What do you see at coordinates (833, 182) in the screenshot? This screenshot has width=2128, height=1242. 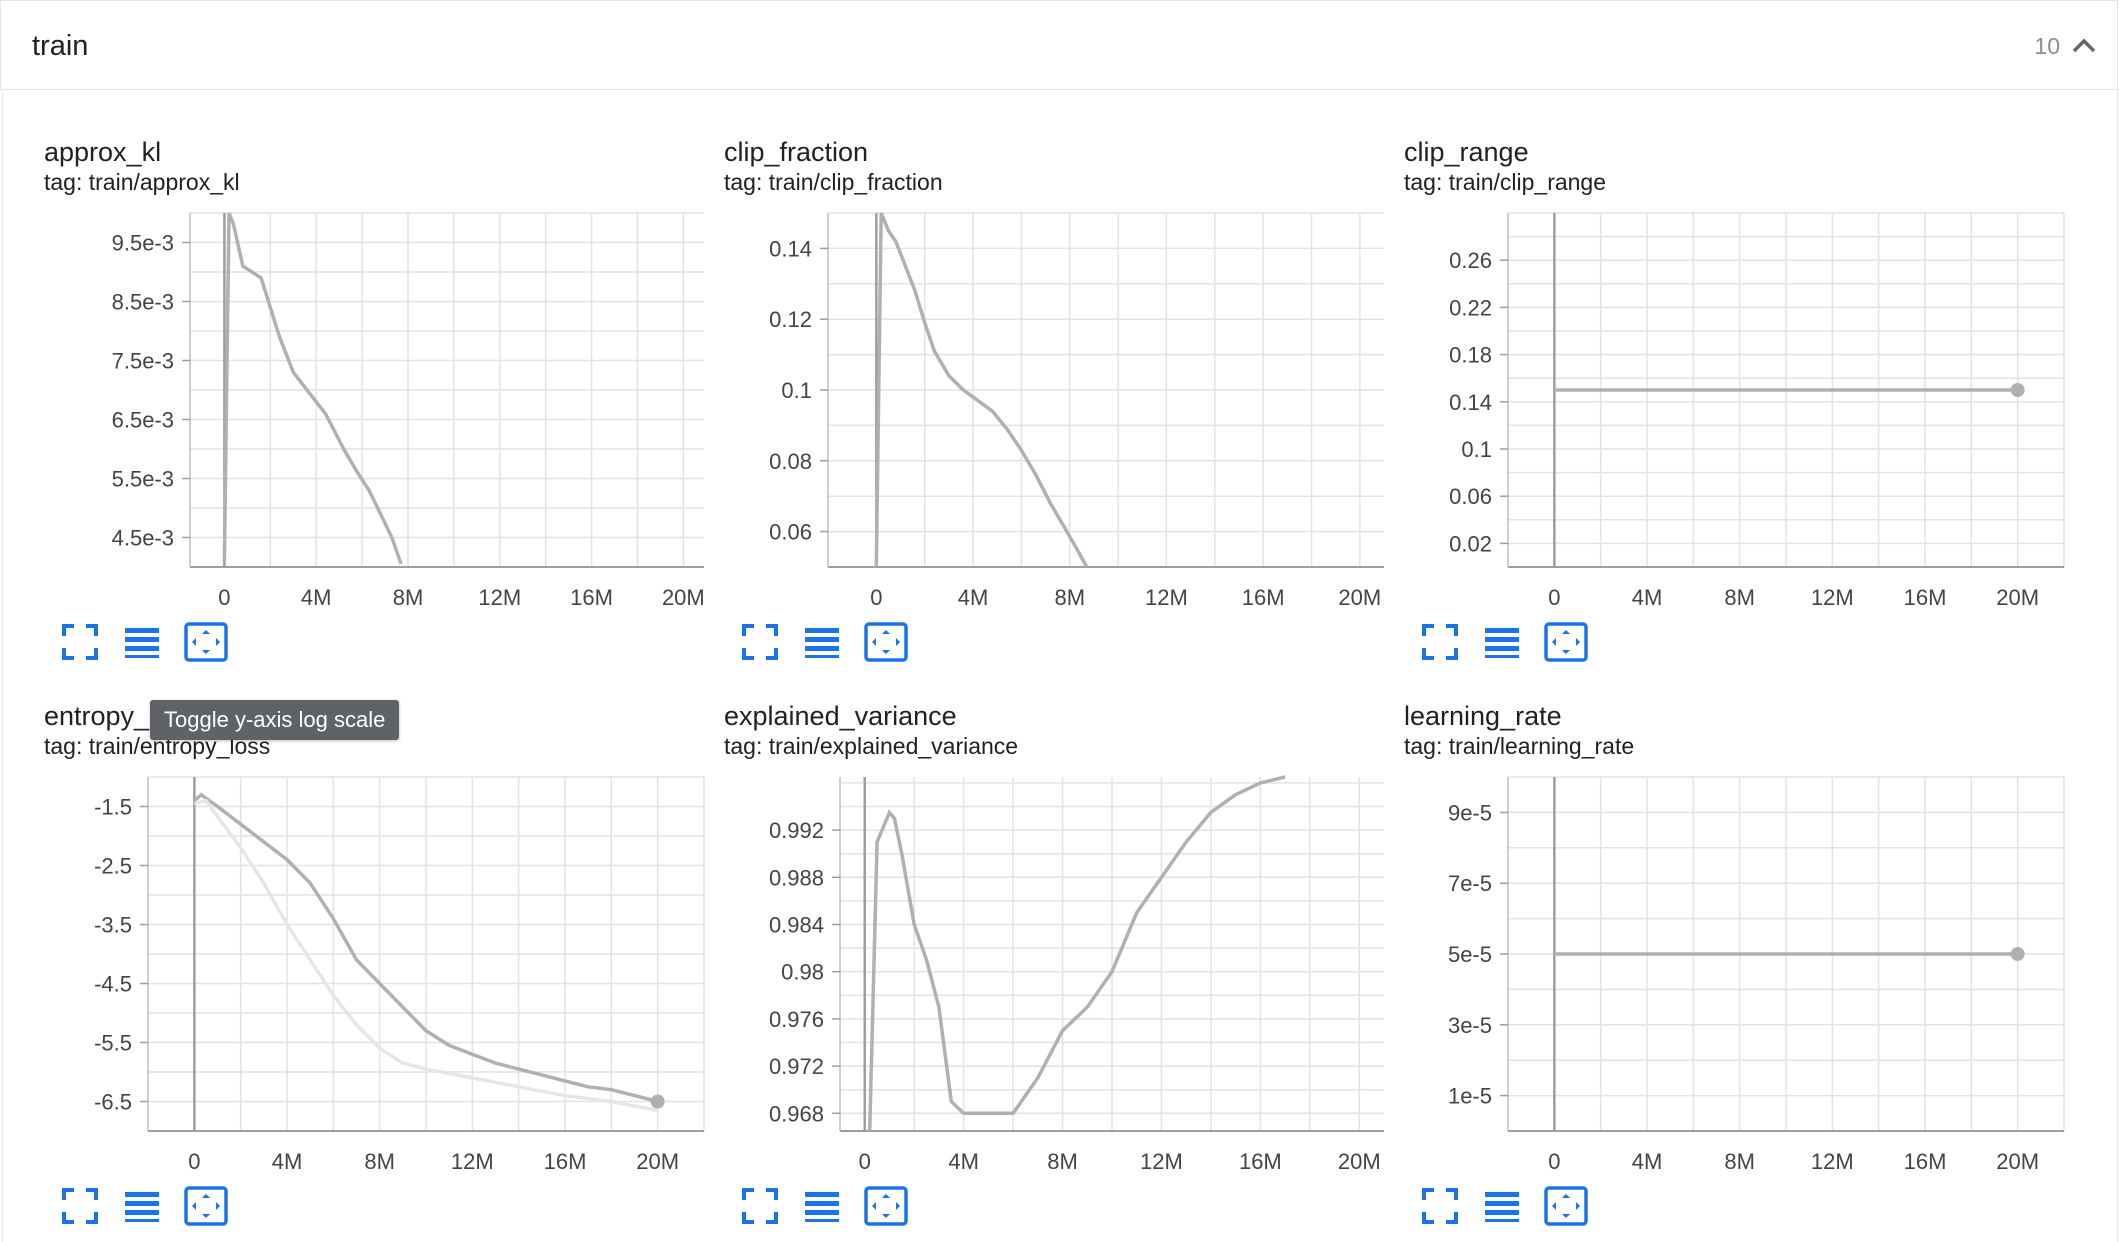 I see `card-tag: tag: train/clip_fraction` at bounding box center [833, 182].